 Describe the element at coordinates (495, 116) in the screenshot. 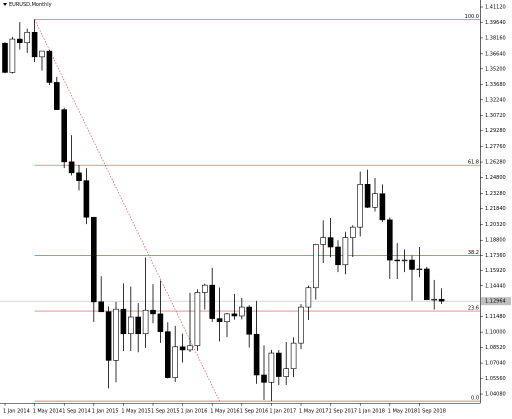

I see `y-tick-label: 1.30720` at that location.